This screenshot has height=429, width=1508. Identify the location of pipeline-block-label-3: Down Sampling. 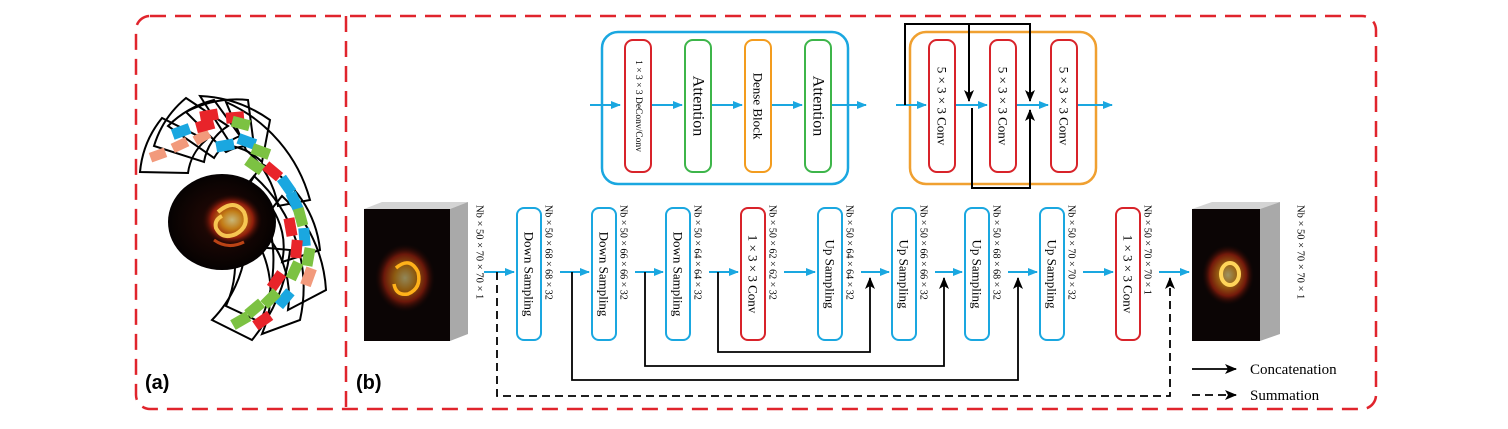
(678, 274).